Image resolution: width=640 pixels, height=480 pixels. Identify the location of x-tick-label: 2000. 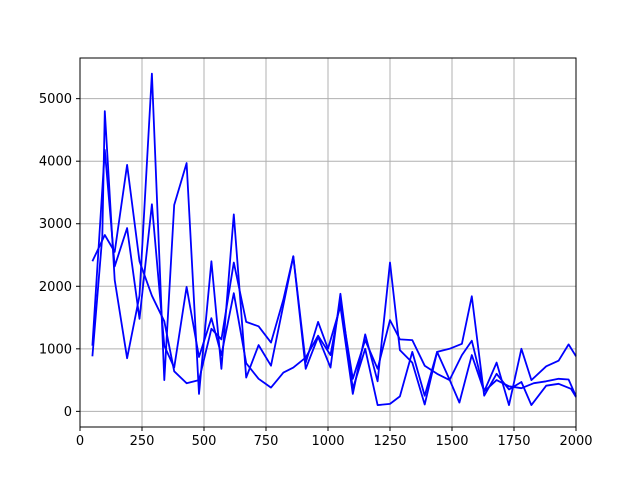
(575, 441).